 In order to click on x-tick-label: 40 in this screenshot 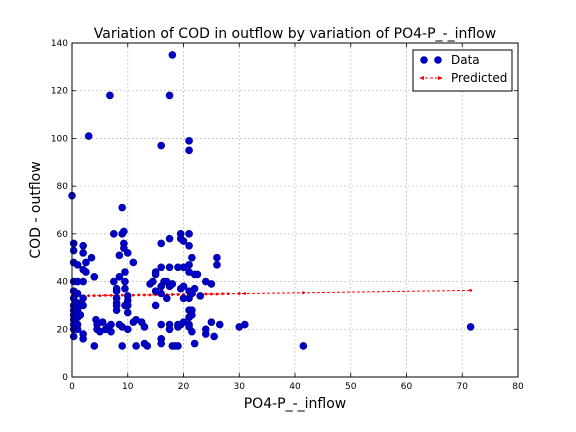, I will do `click(295, 387)`.